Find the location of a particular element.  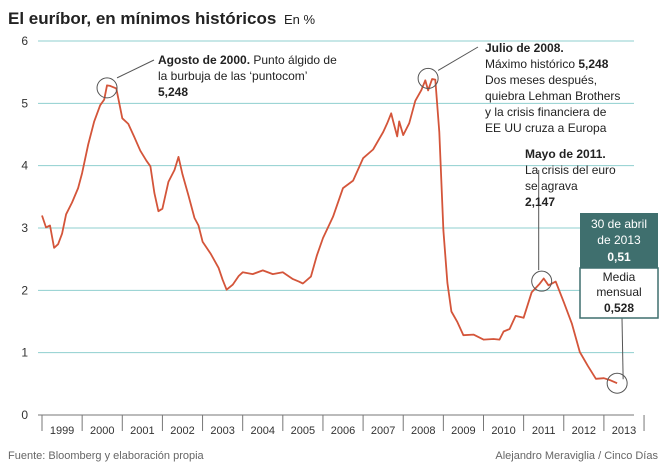

x-tick-label: 2003 is located at coordinates (222, 431).